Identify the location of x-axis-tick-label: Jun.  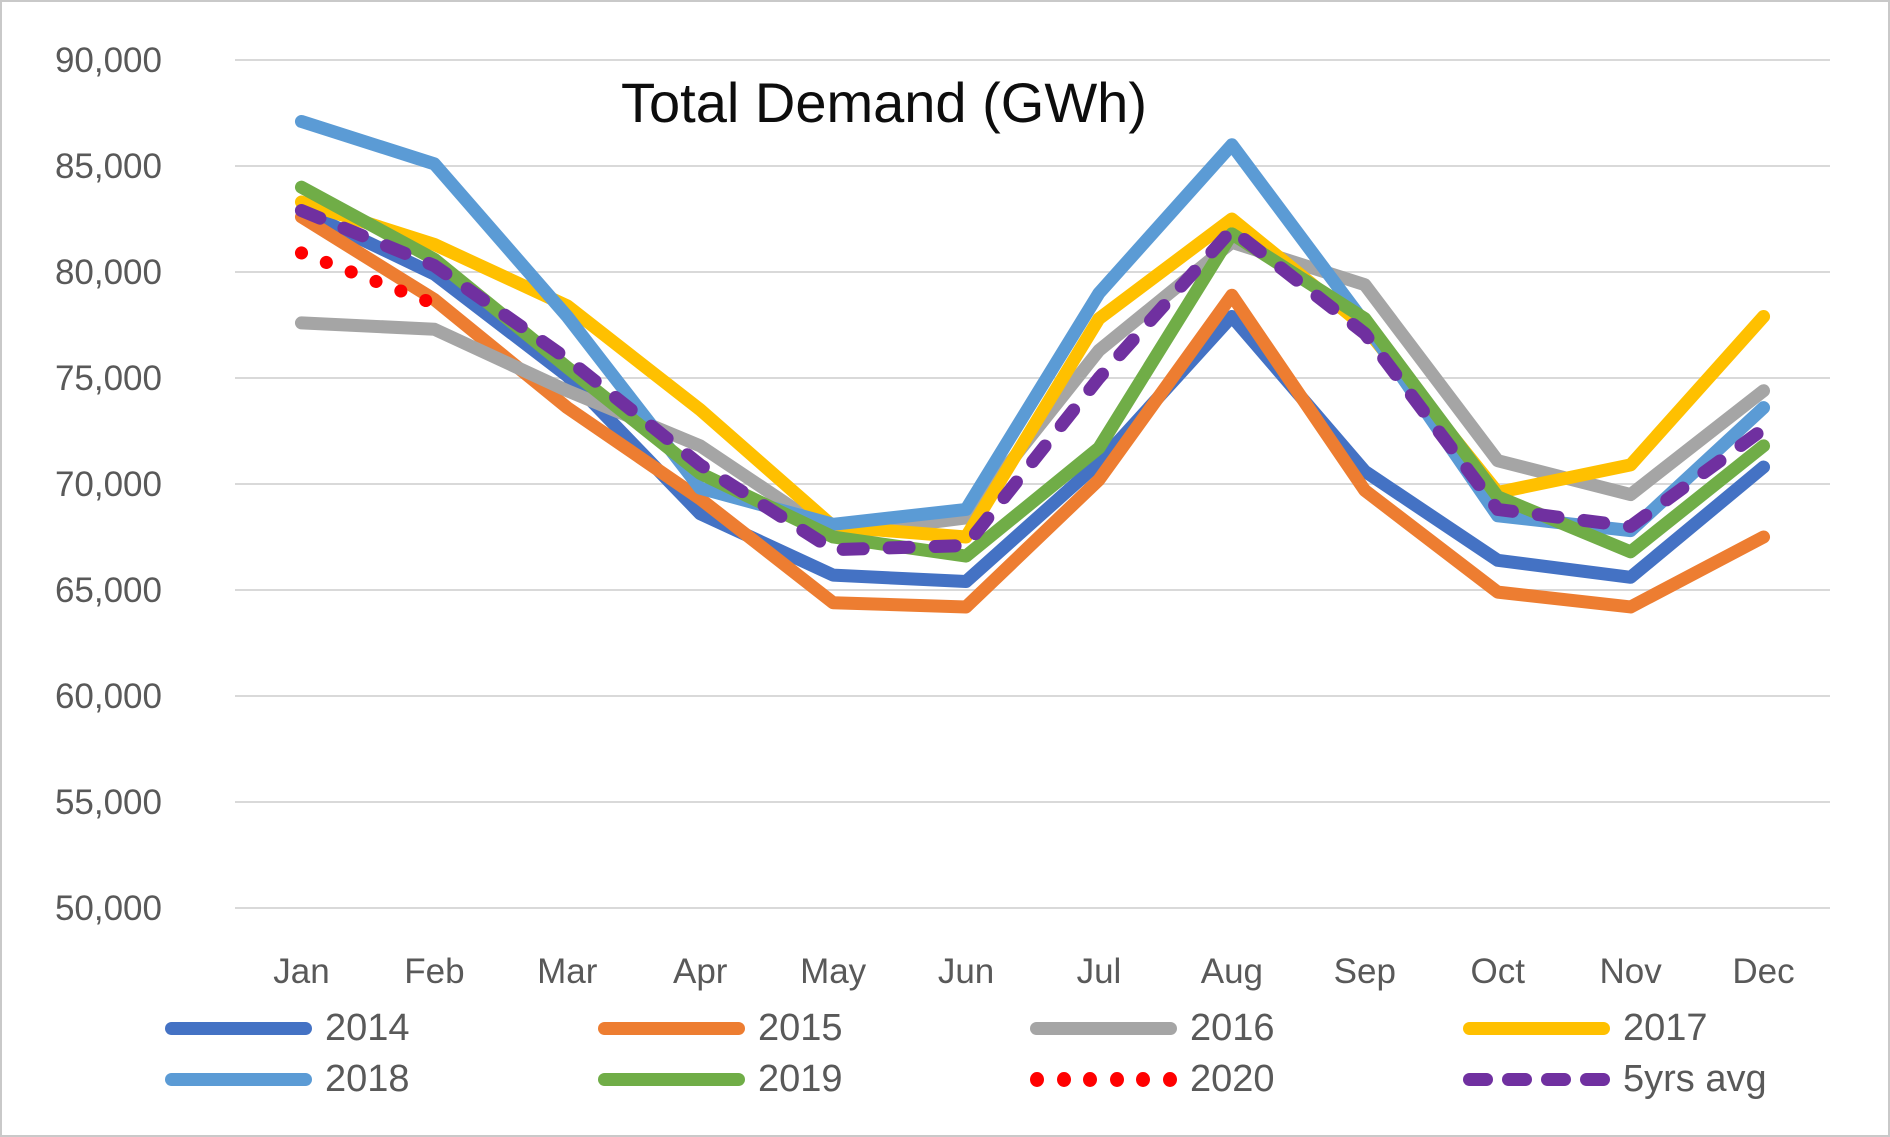
(966, 971).